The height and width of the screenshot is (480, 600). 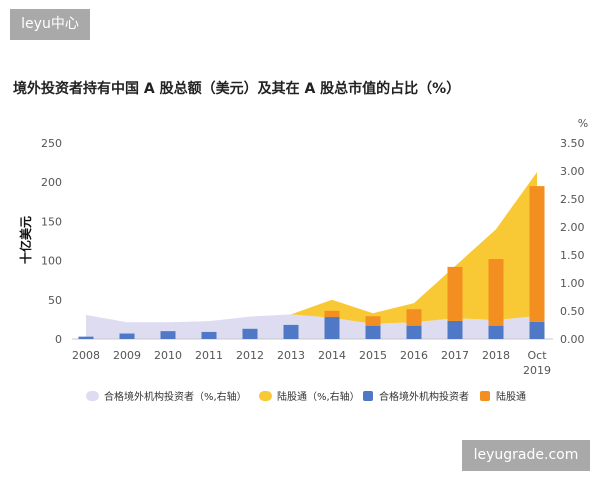 I want to click on chart-title: 境外投资者持有中国 A 股总额（美元）及其在 A 股总市值的占比（%）, so click(x=237, y=89).